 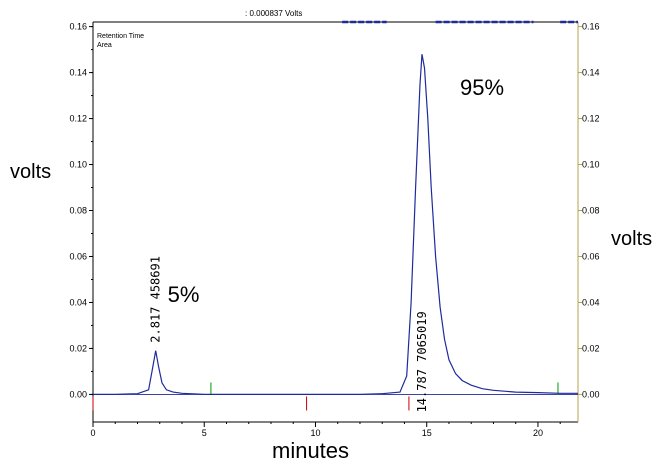 I want to click on y-tick-label-left: 0.04, so click(x=78, y=302).